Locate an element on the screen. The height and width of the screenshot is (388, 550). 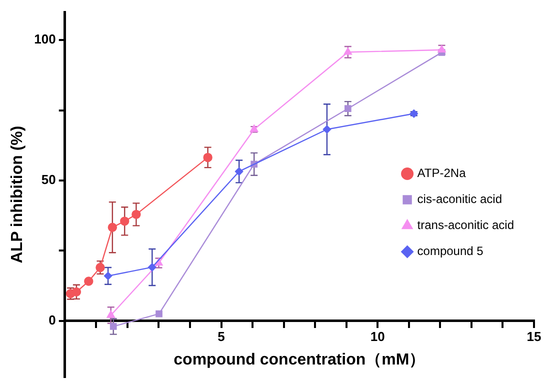
y-tick-label: 50 is located at coordinates (48, 180).